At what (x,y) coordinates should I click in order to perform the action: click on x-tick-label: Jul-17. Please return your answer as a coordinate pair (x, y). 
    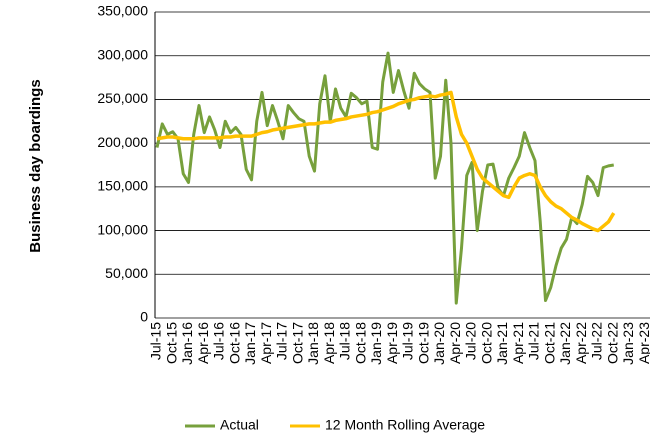
    Looking at the image, I should click on (282, 341).